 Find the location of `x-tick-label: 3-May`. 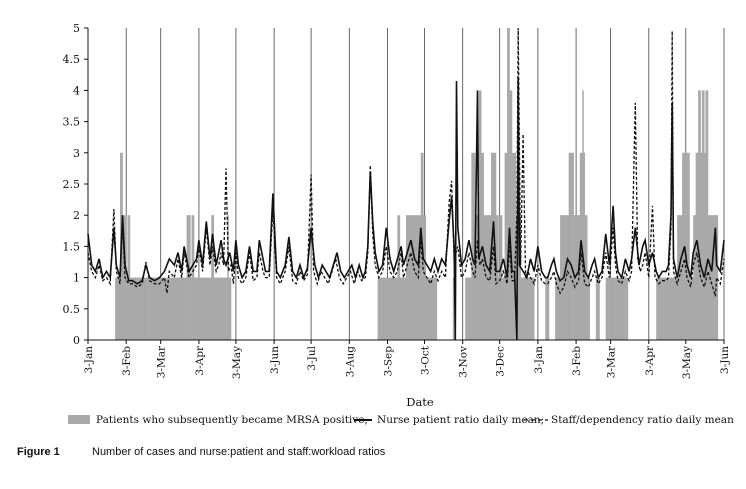

x-tick-label: 3-May is located at coordinates (237, 362).